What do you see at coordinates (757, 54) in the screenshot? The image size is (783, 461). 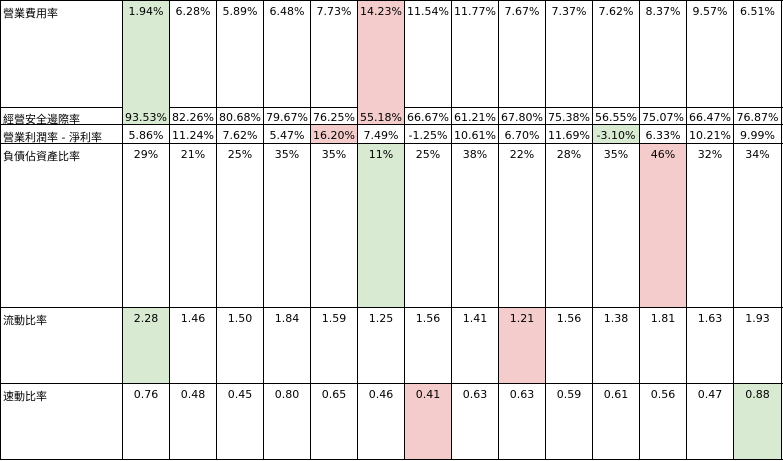 I see `value-cell: 6.51%` at bounding box center [757, 54].